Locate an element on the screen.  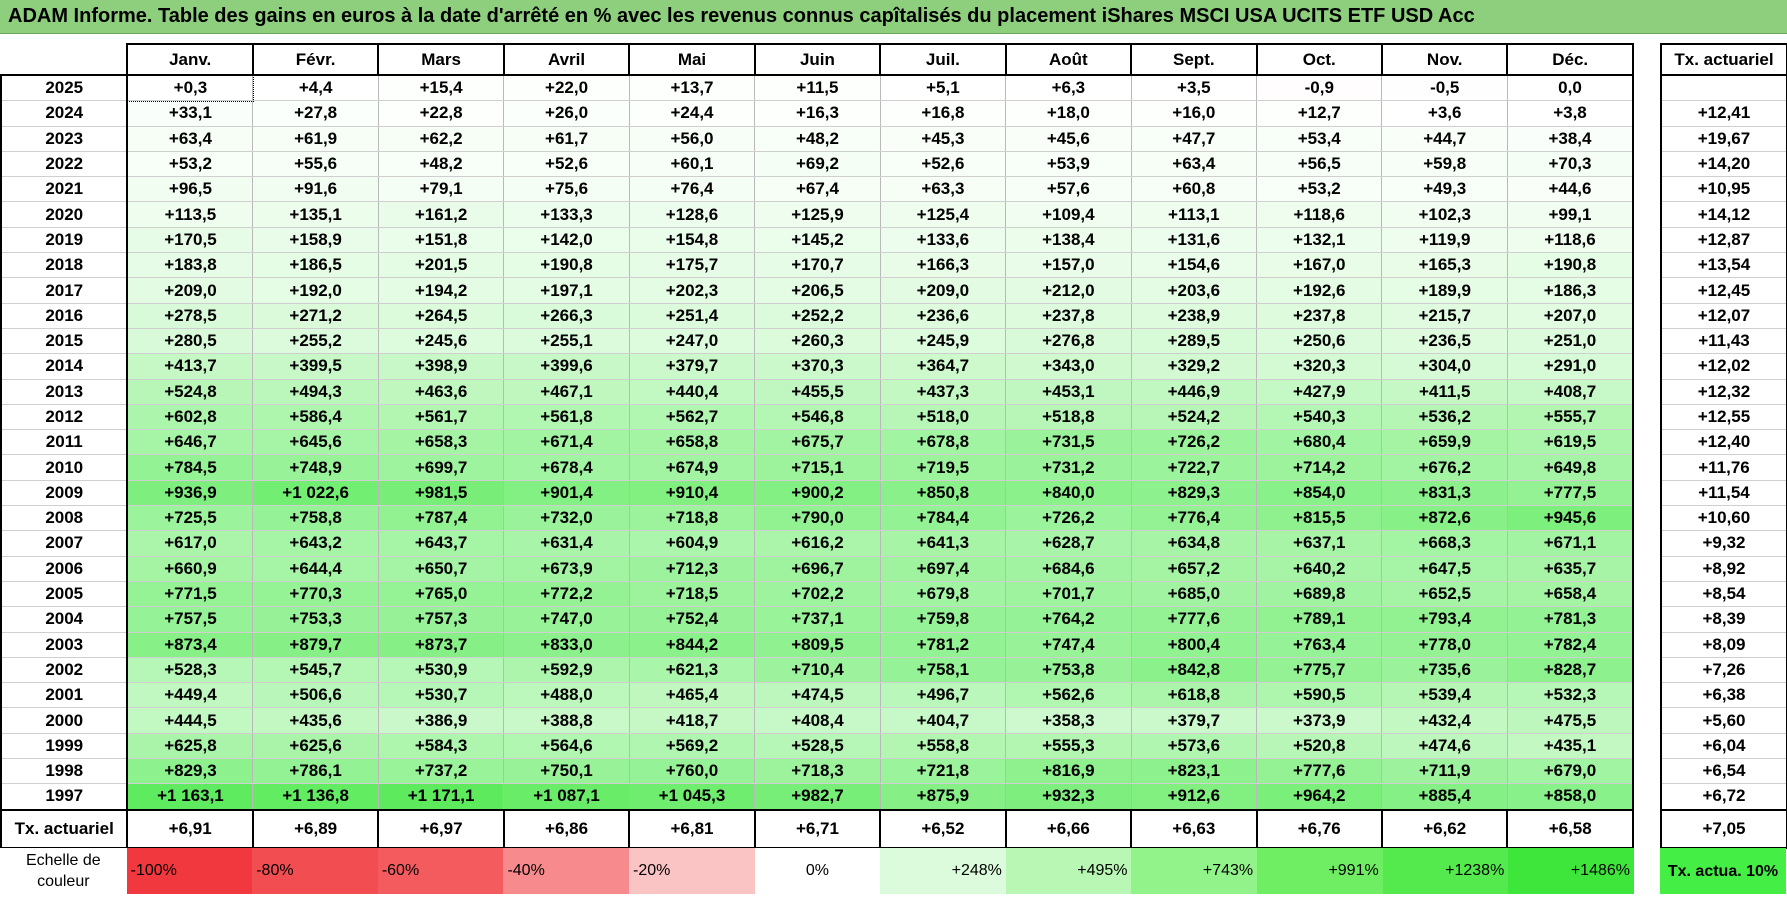
month-header: Déc. is located at coordinates (1570, 59).